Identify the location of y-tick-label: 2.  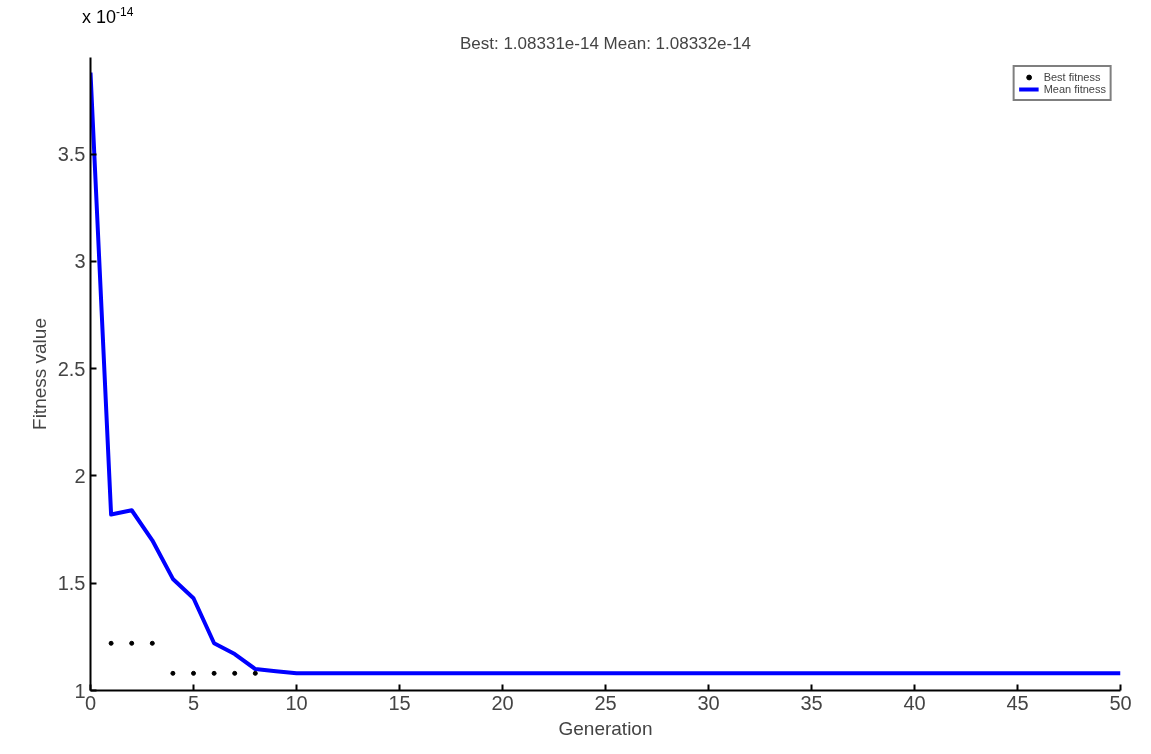
(80, 475).